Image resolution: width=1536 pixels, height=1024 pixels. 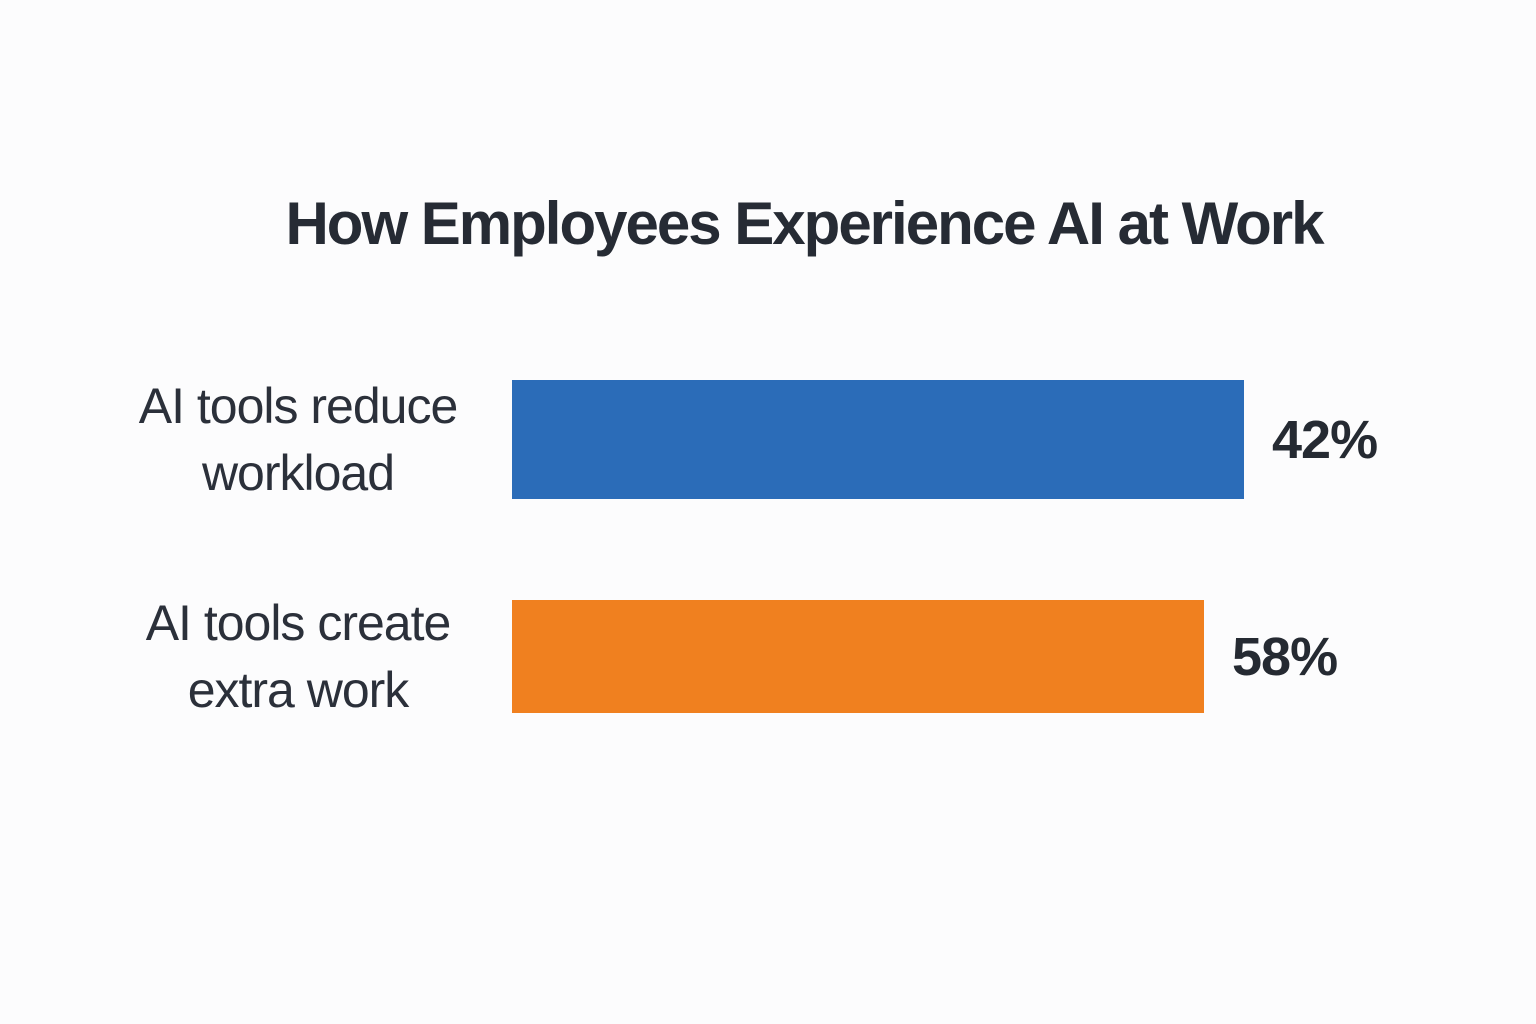 I want to click on chart-row-reduce-workload: AI tools reduce workload 42%, so click(x=768, y=439).